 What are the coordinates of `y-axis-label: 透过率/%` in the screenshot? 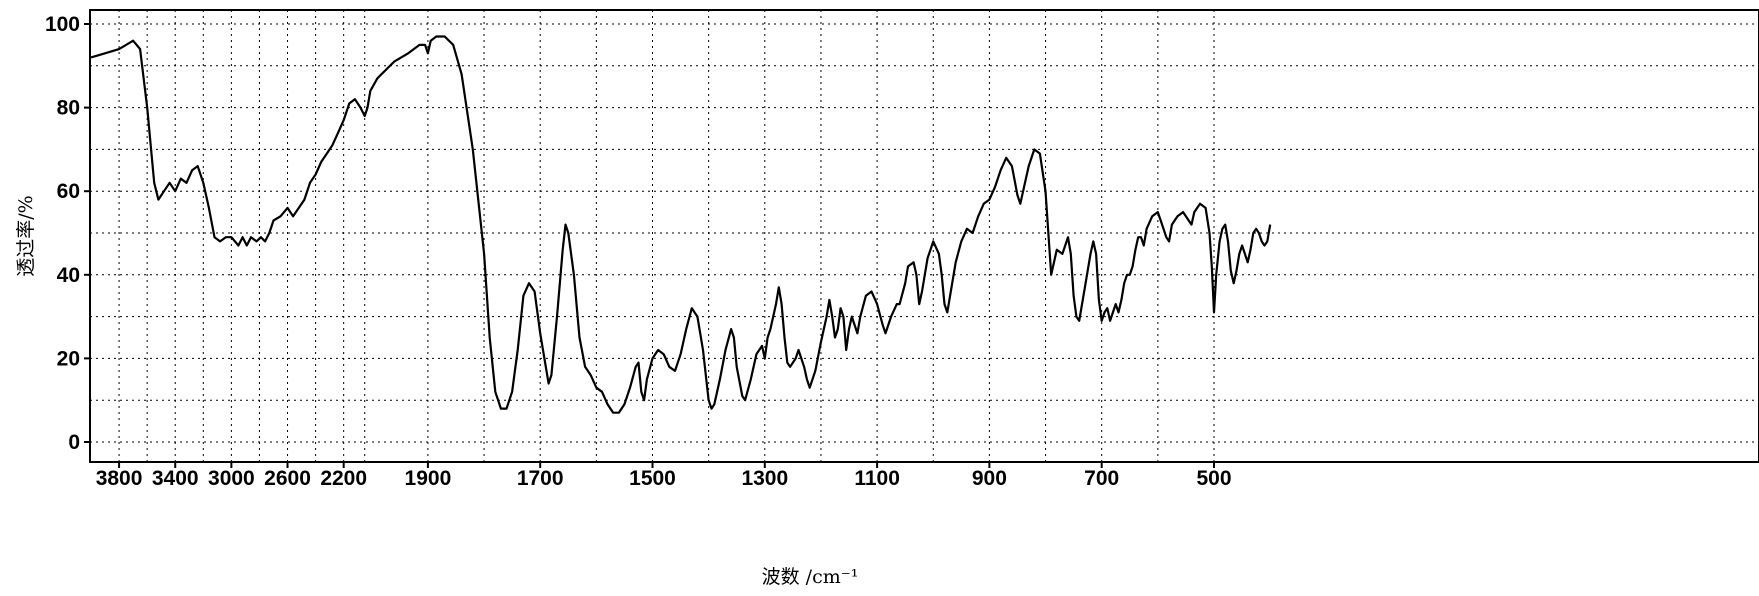 It's located at (26, 235).